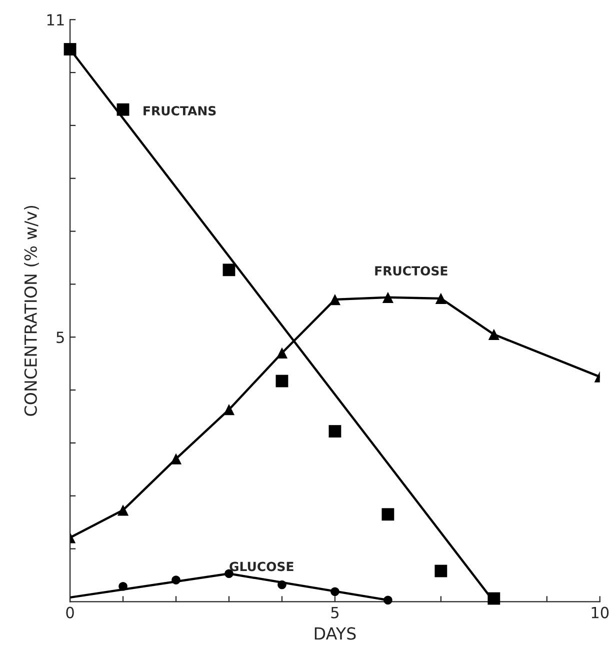 The image size is (609, 654). Describe the element at coordinates (600, 612) in the screenshot. I see `x-tick-label: 10` at that location.